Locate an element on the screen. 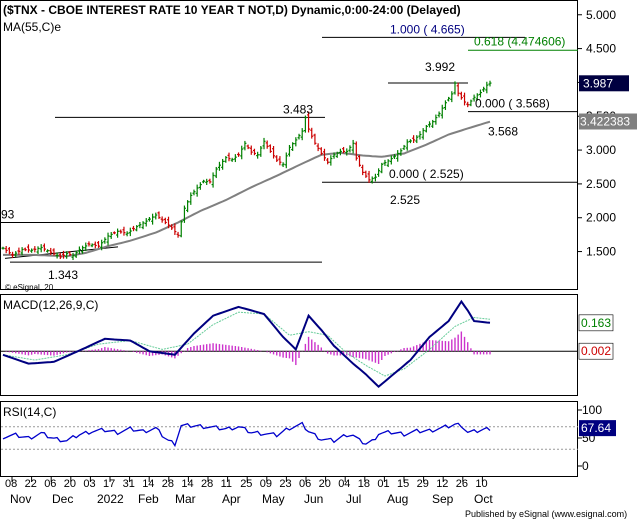 The width and height of the screenshot is (639, 527). date-tick-label: 10 is located at coordinates (481, 484).